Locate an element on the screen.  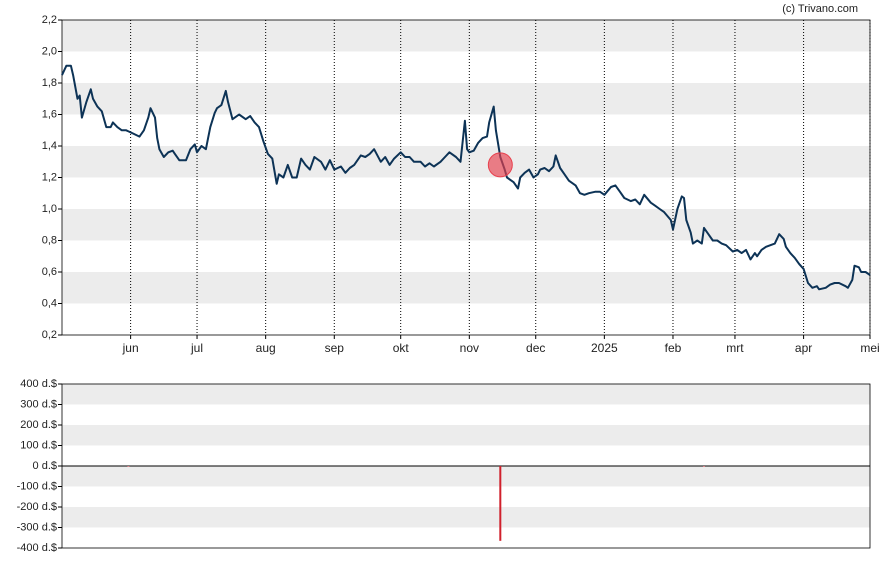
x-tick-label: aug is located at coordinates (266, 348).